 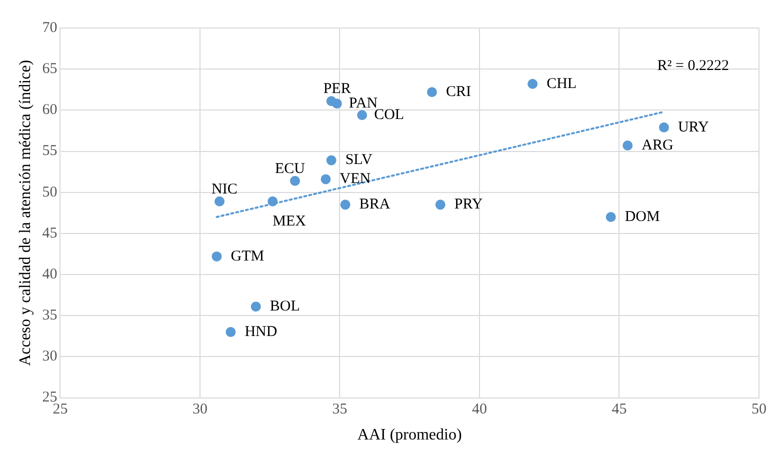 I want to click on y-tick-label: 55, so click(x=50, y=151).